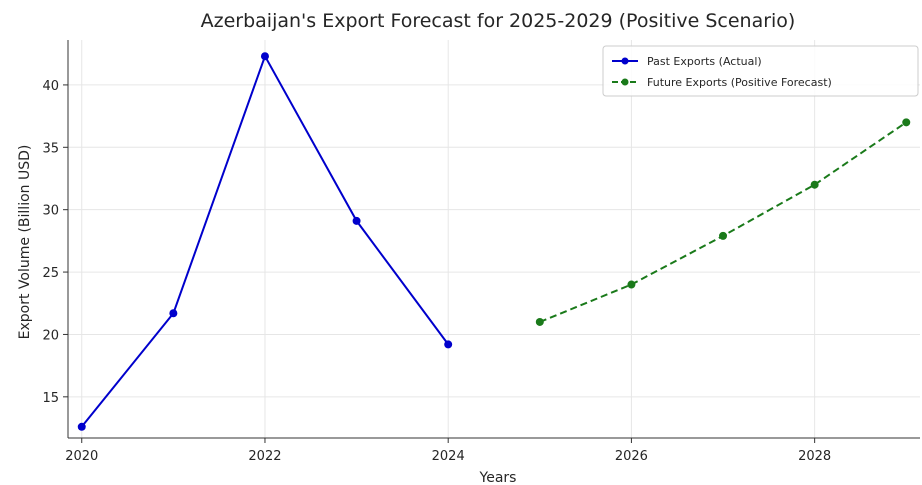  Describe the element at coordinates (498, 477) in the screenshot. I see `x-axis-label: Years` at that location.